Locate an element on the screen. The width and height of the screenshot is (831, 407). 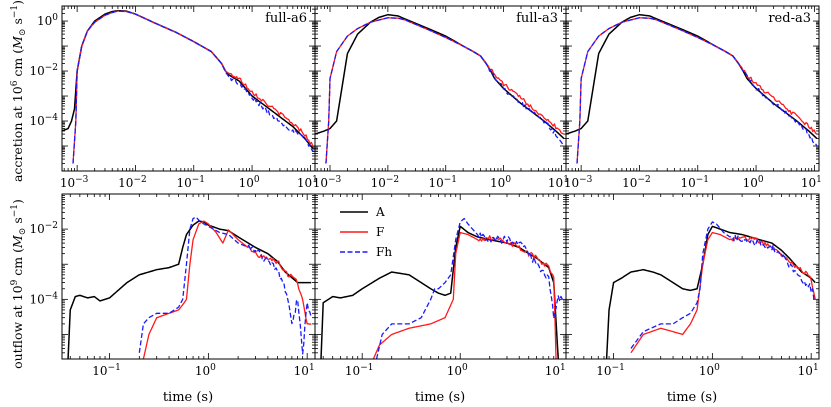
panel-bottom-middle: 10⁻¹ 10⁰ 10¹ is located at coordinates (440, 285).